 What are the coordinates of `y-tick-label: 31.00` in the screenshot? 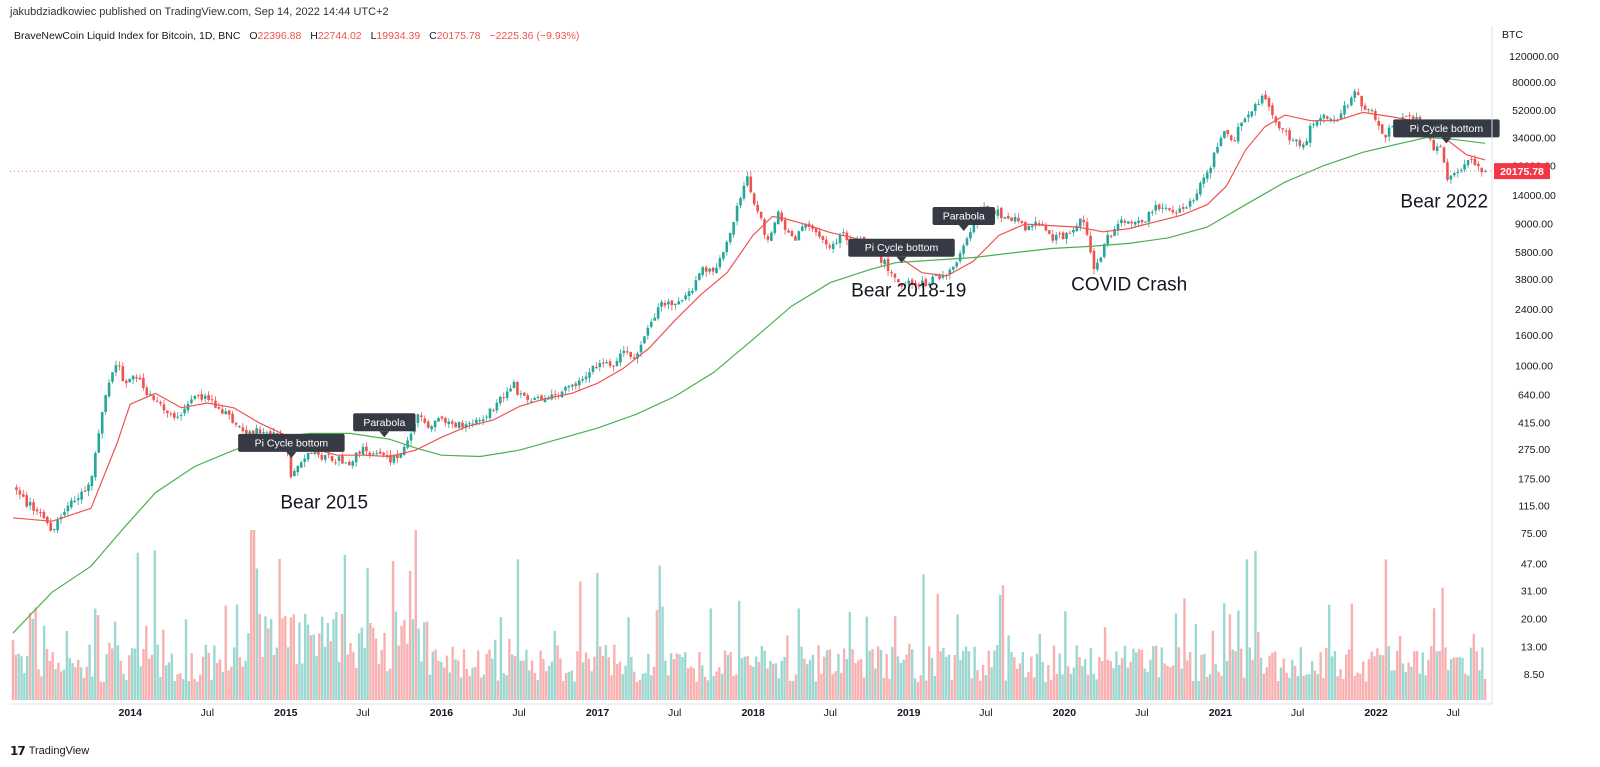 It's located at (1534, 591).